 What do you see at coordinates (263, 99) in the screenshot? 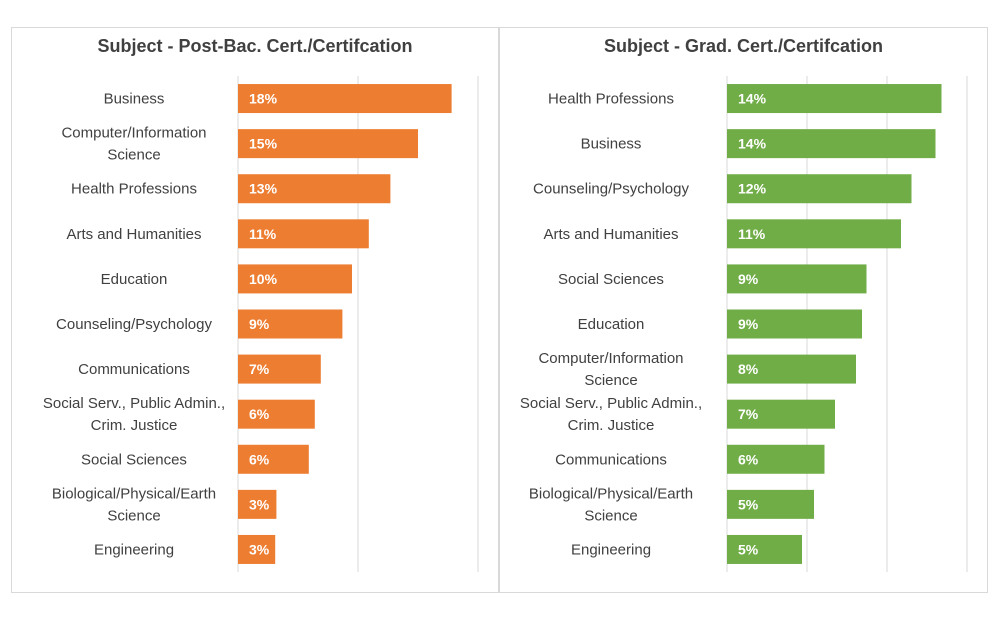
I see `data-label: 18%` at bounding box center [263, 99].